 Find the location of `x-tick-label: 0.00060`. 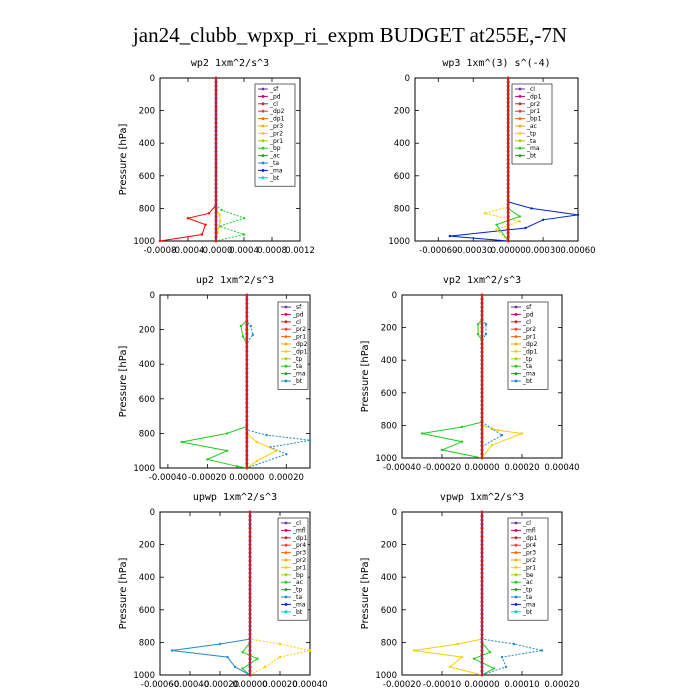

x-tick-label: 0.00060 is located at coordinates (577, 251).